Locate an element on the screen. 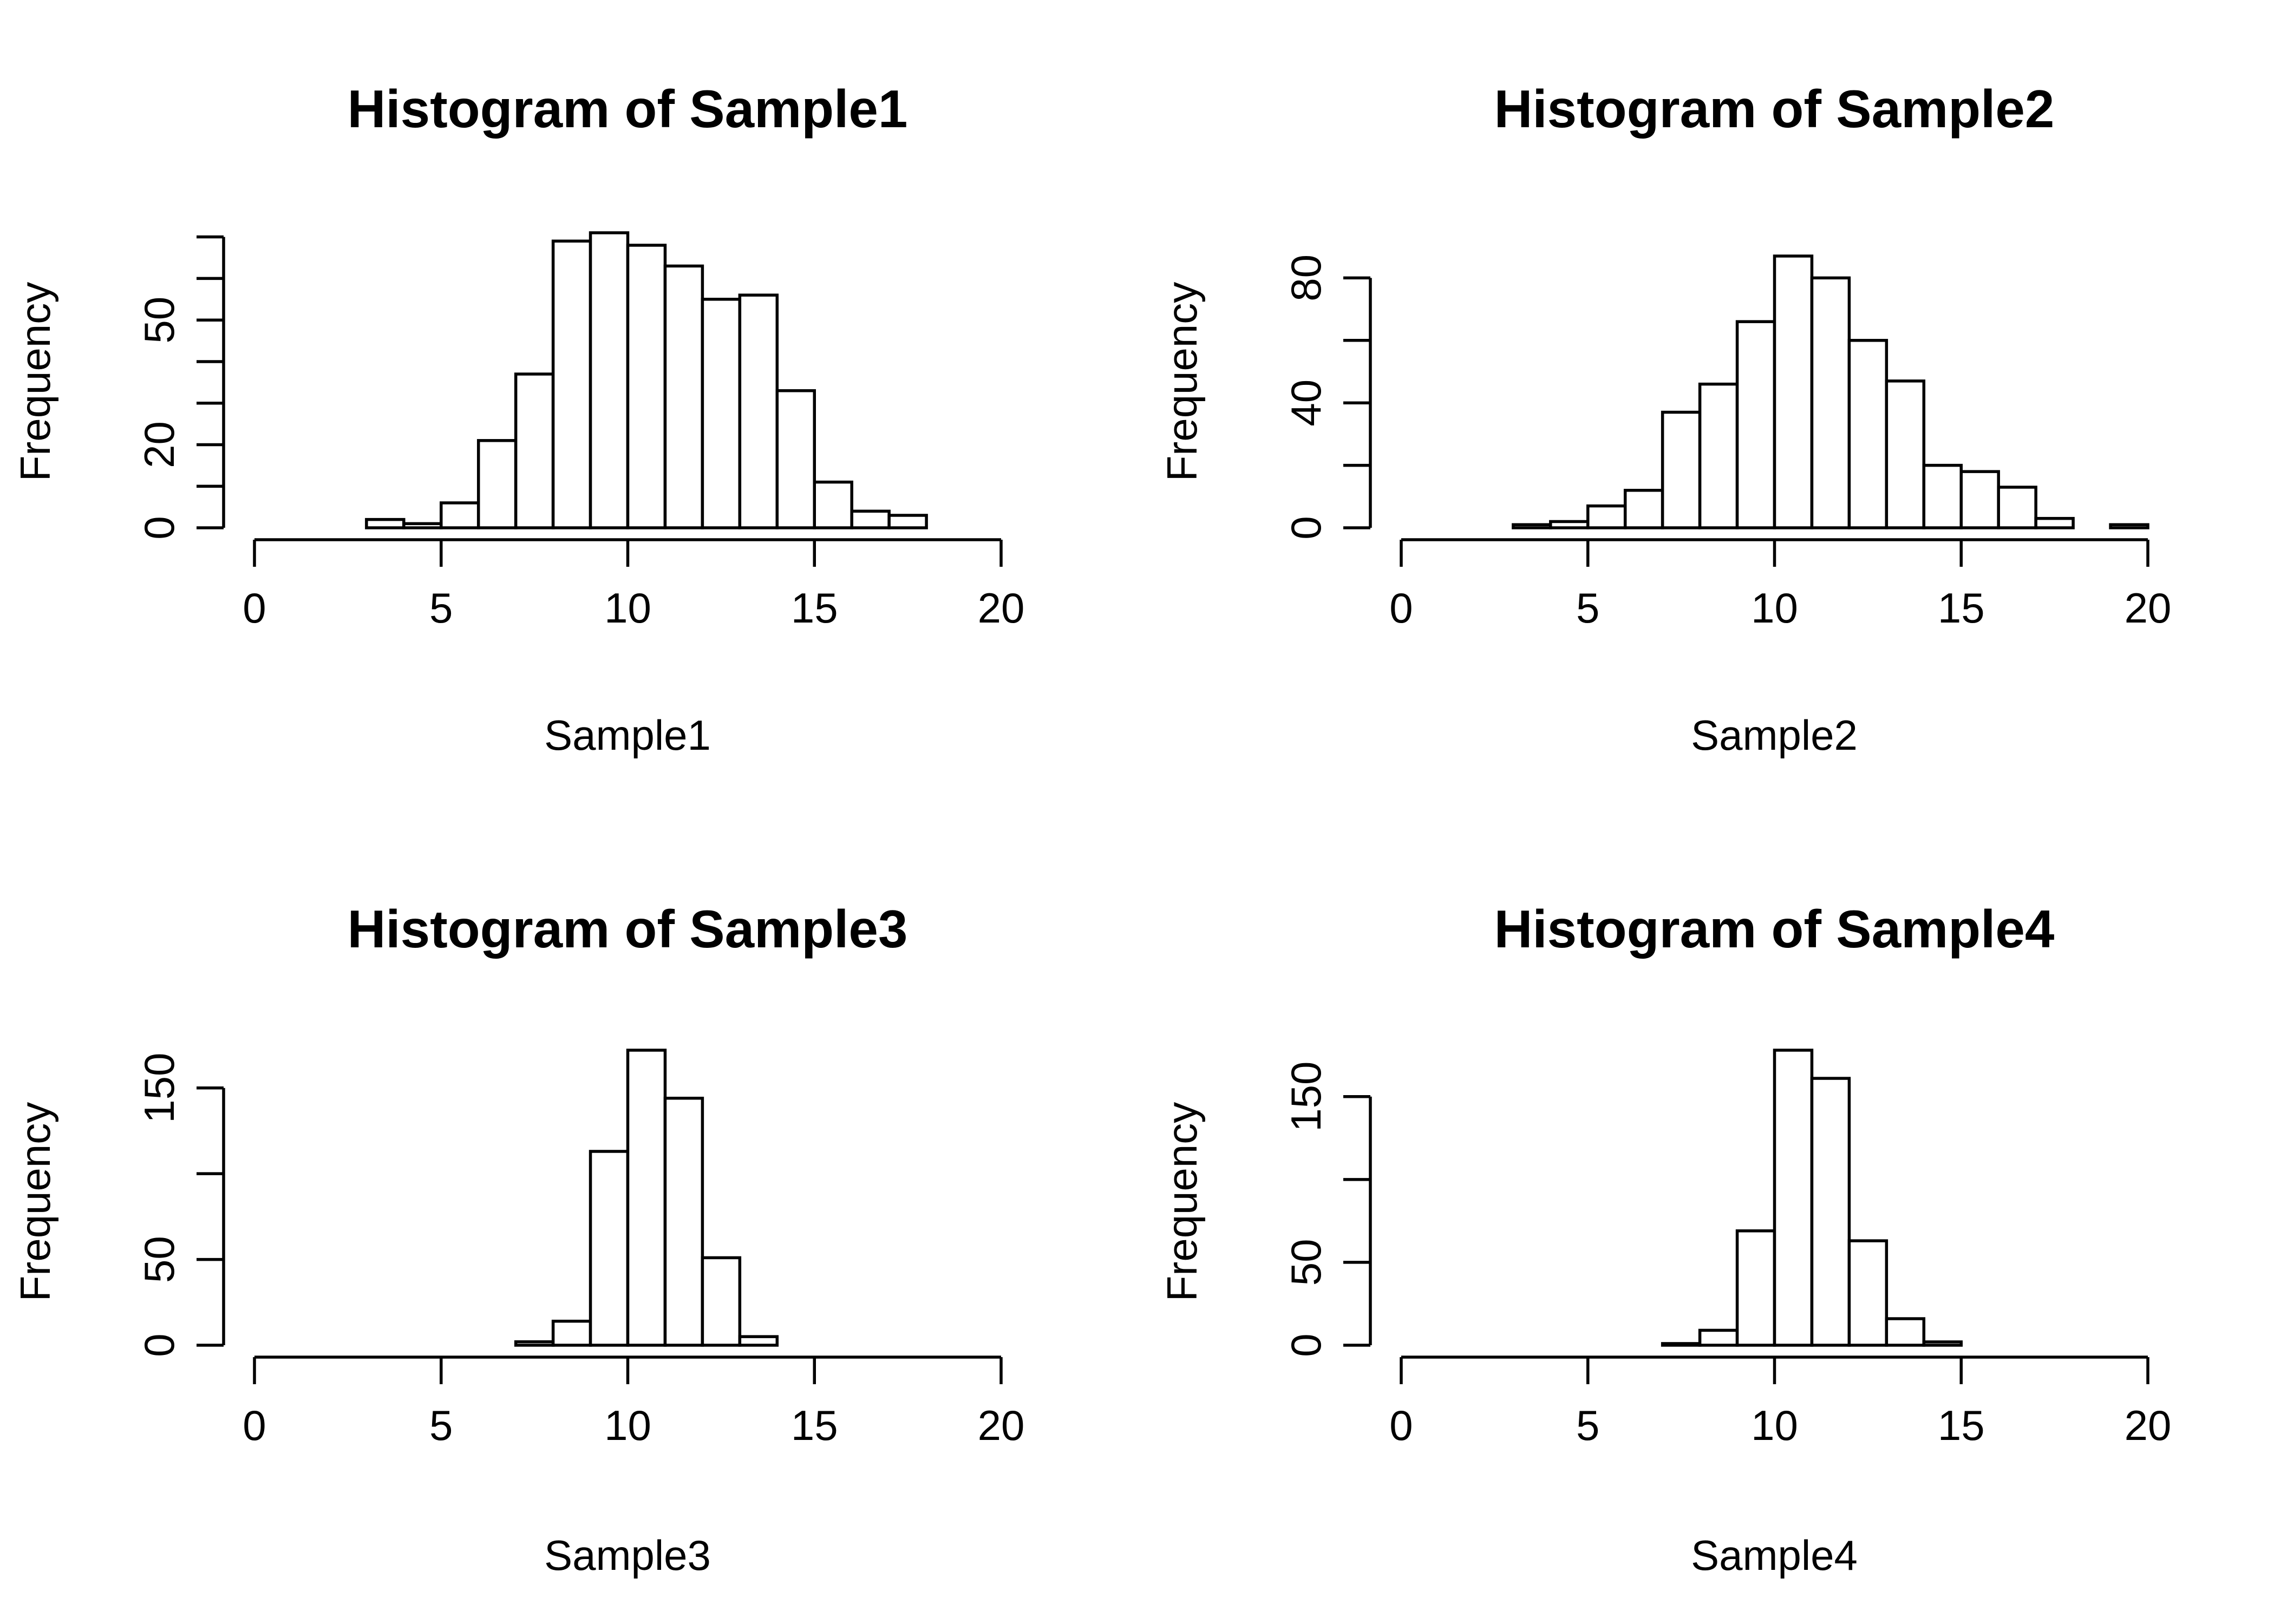 The image size is (2274, 1624). y-tick-label: 80 is located at coordinates (1306, 278).